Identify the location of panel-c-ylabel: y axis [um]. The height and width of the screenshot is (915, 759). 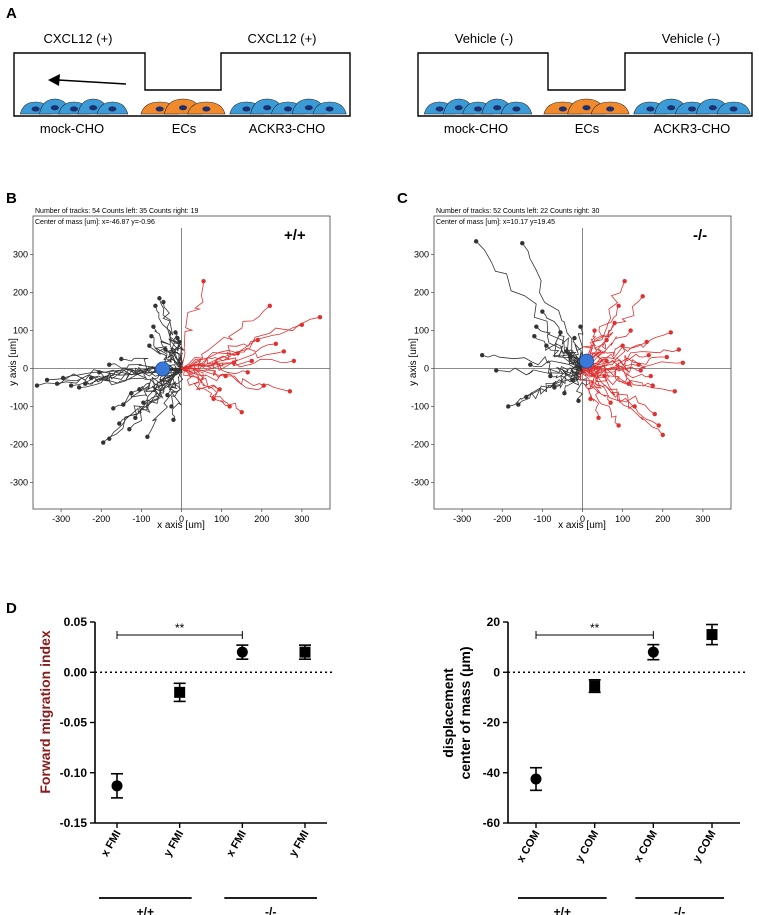
(413, 362).